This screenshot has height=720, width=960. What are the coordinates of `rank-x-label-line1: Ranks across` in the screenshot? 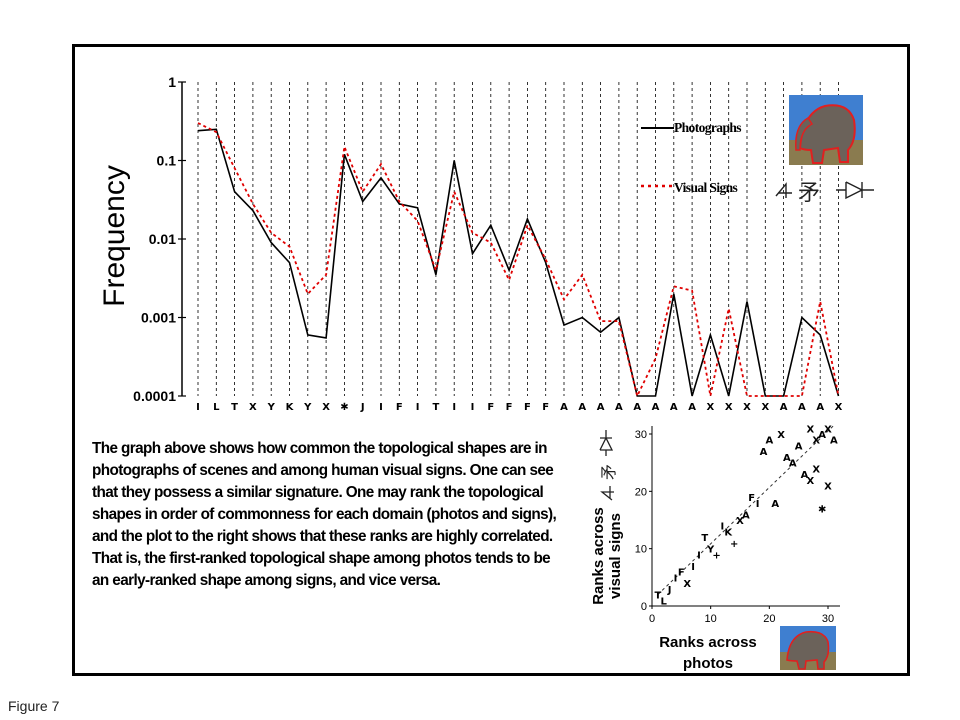 It's located at (708, 642).